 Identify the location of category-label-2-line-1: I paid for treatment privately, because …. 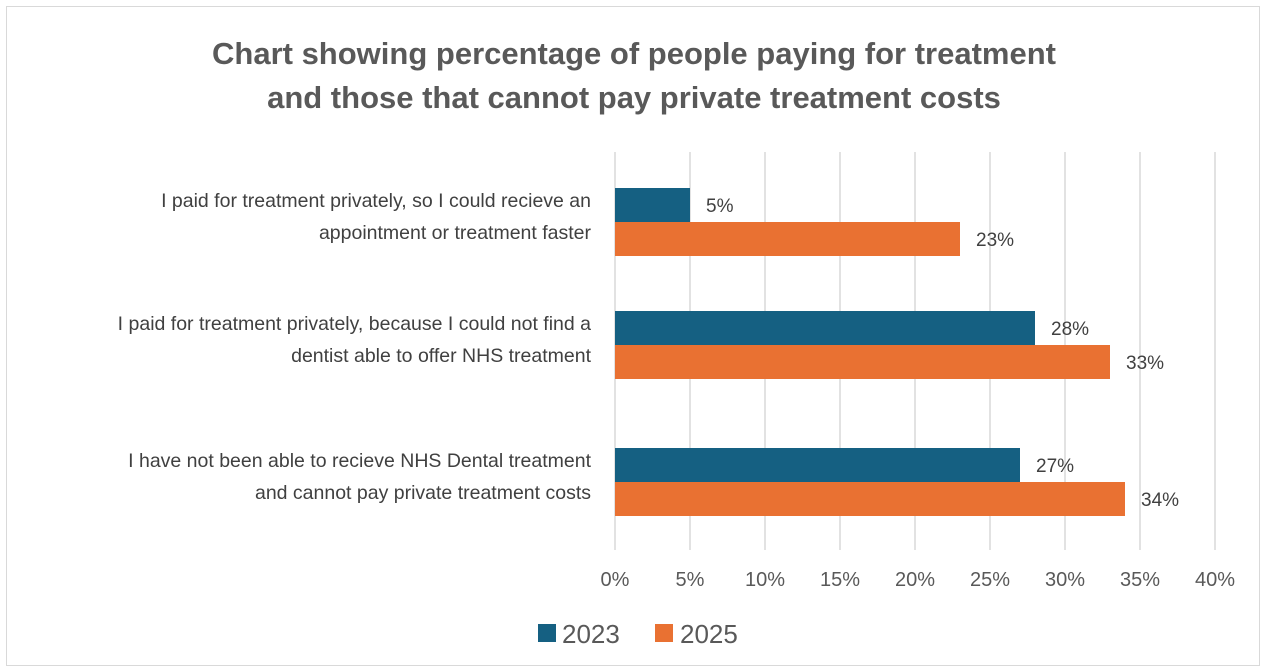
(354, 324).